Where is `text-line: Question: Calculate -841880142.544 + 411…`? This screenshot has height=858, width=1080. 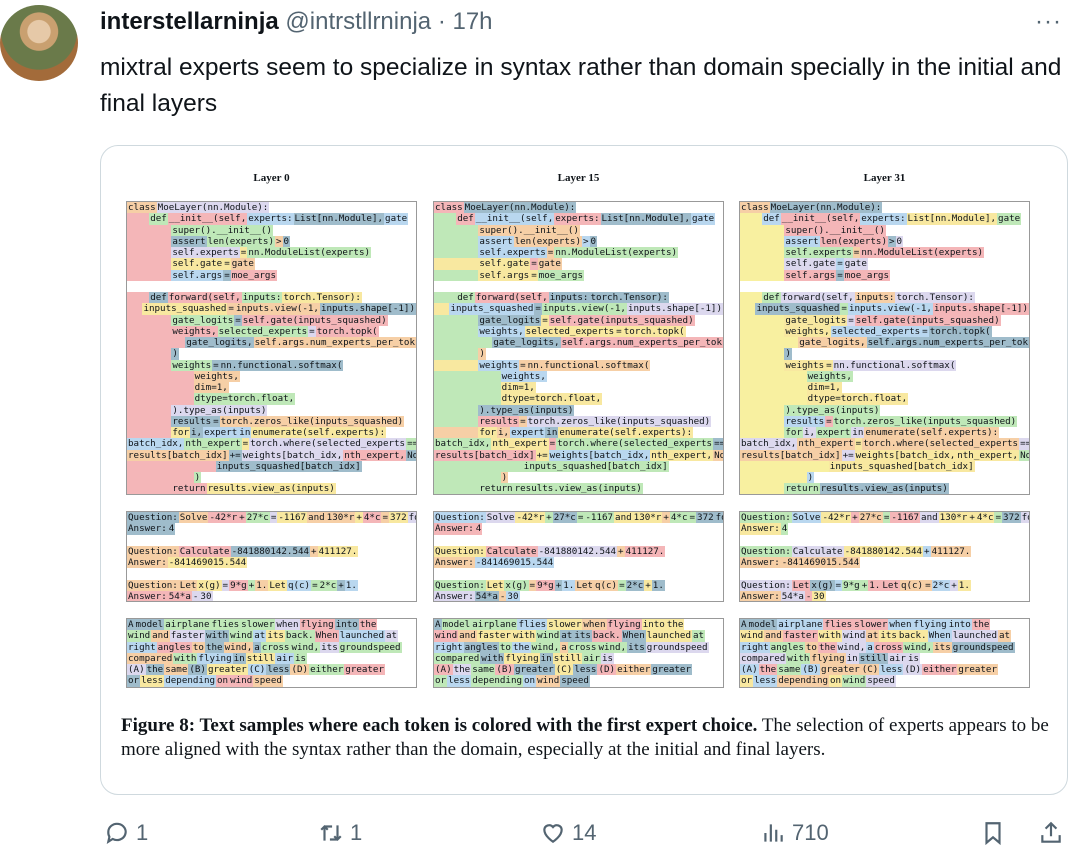 text-line: Question: Calculate -841880142.544 + 411… is located at coordinates (271, 551).